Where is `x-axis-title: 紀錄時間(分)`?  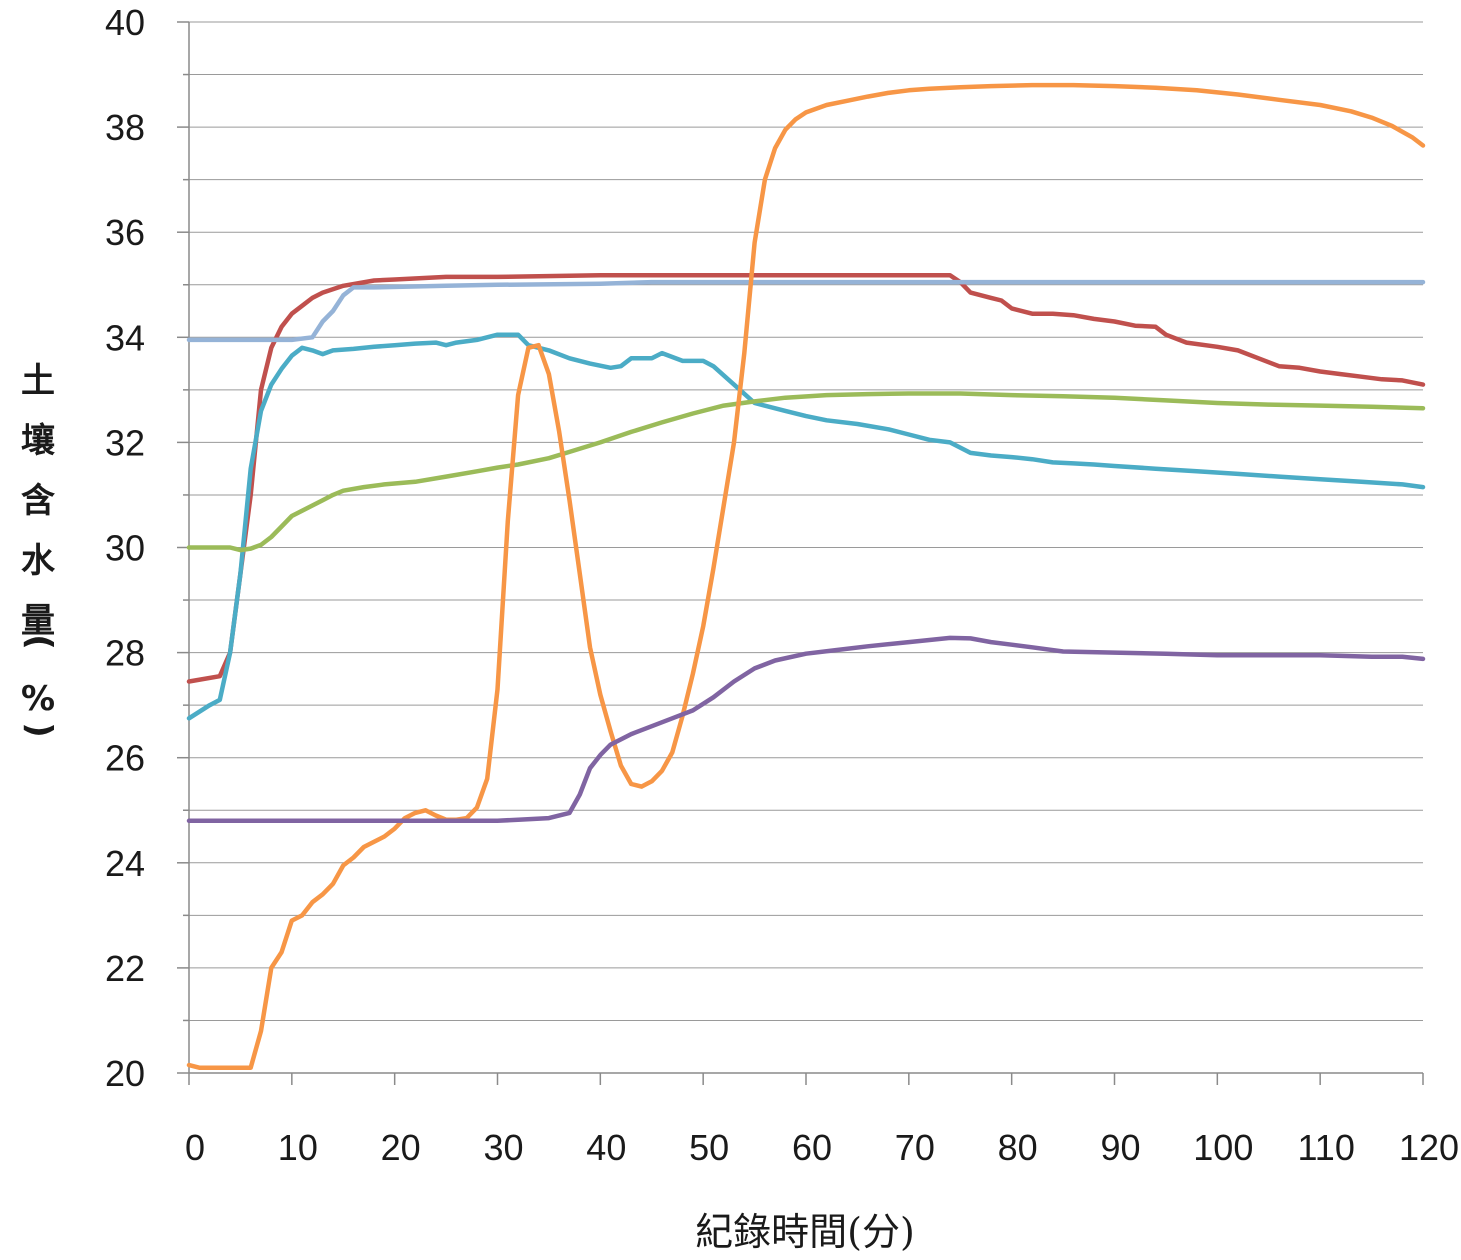
x-axis-title: 紀錄時間(分) is located at coordinates (805, 1232).